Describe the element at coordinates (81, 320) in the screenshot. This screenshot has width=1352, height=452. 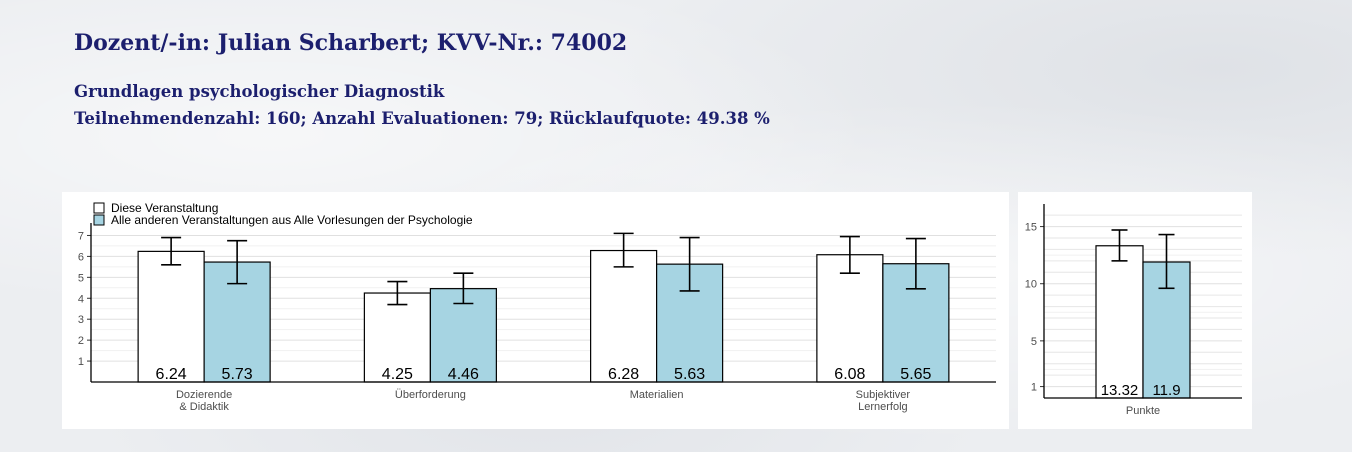
I see `y-tick-label: 3` at that location.